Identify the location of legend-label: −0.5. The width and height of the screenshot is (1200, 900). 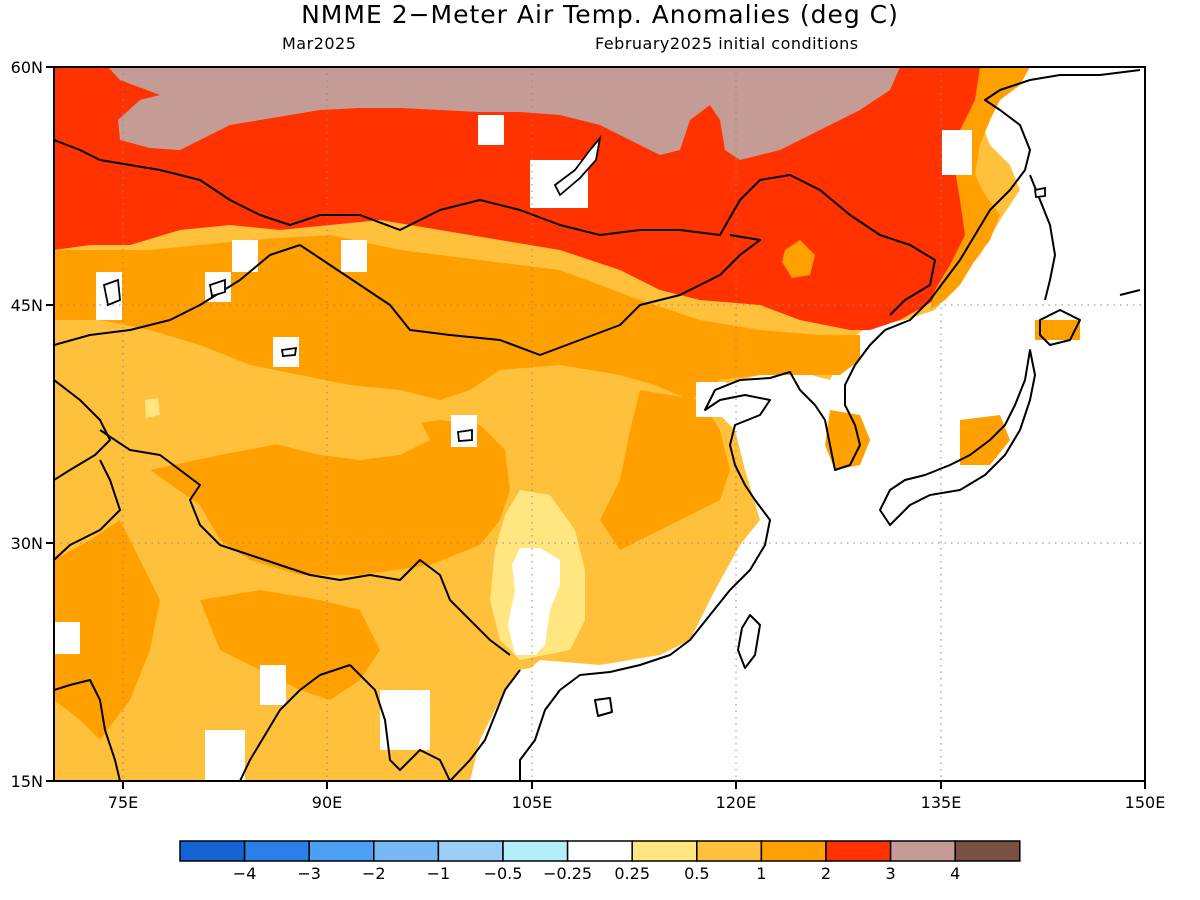
(503, 873).